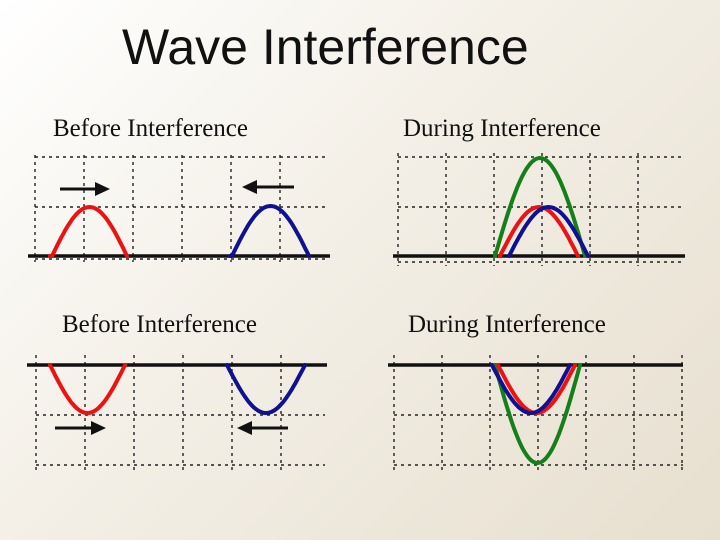 The width and height of the screenshot is (720, 540). What do you see at coordinates (266, 389) in the screenshot?
I see `blue-pulse-trough` at bounding box center [266, 389].